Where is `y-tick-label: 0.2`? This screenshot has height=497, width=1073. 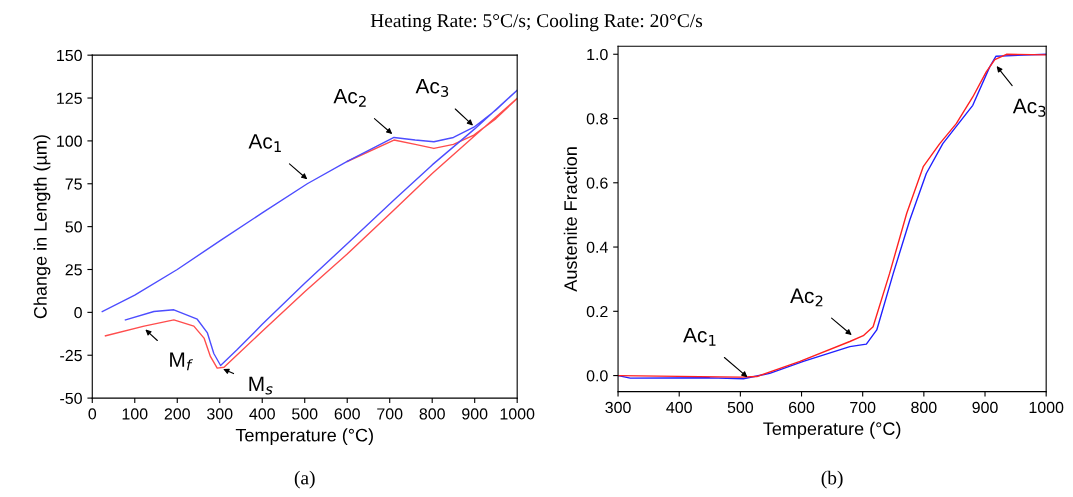 y-tick-label: 0.2 is located at coordinates (597, 311).